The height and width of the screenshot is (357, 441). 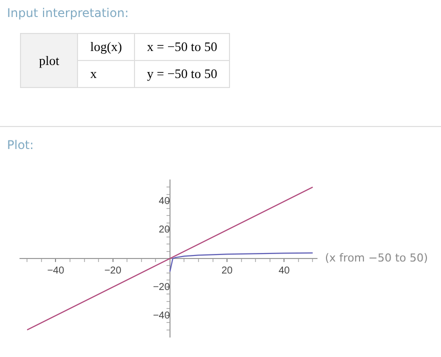 What do you see at coordinates (376, 257) in the screenshot?
I see `x-axis-title: (x from −50 to 50)` at bounding box center [376, 257].